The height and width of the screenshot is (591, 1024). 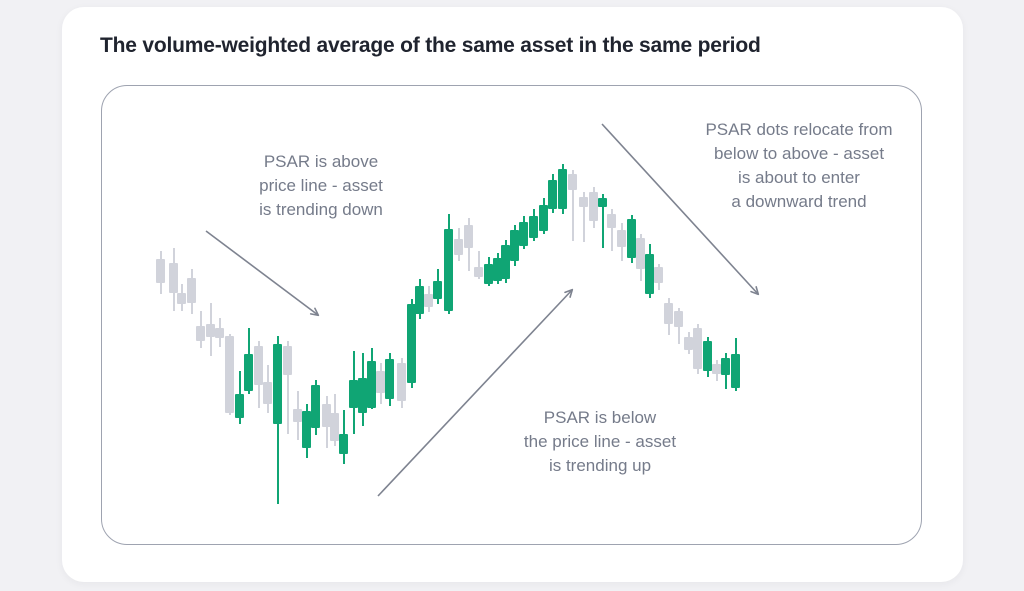 I want to click on annotation-line: is trending down, so click(x=321, y=209).